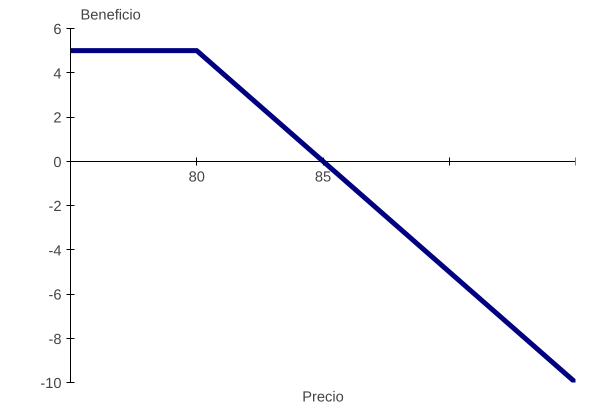  I want to click on y-tick-label: -4, so click(55, 251).